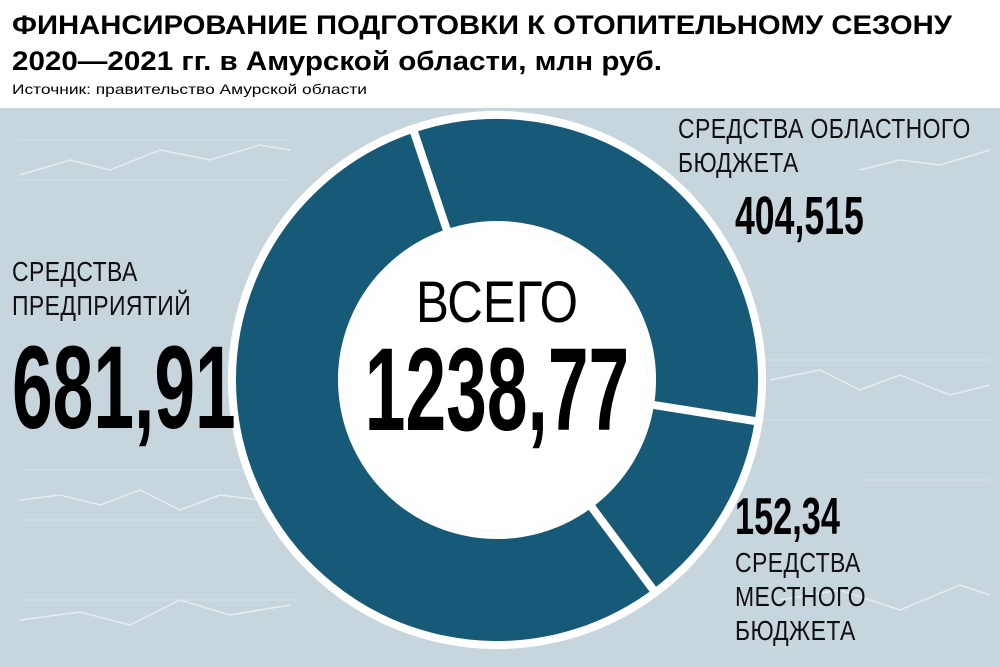  I want to click on total: 1238,77, so click(497, 389).